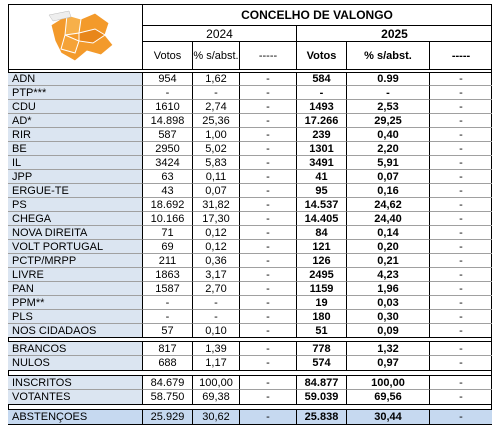 This screenshot has height=435, width=500. I want to click on cell: 19, so click(322, 303).